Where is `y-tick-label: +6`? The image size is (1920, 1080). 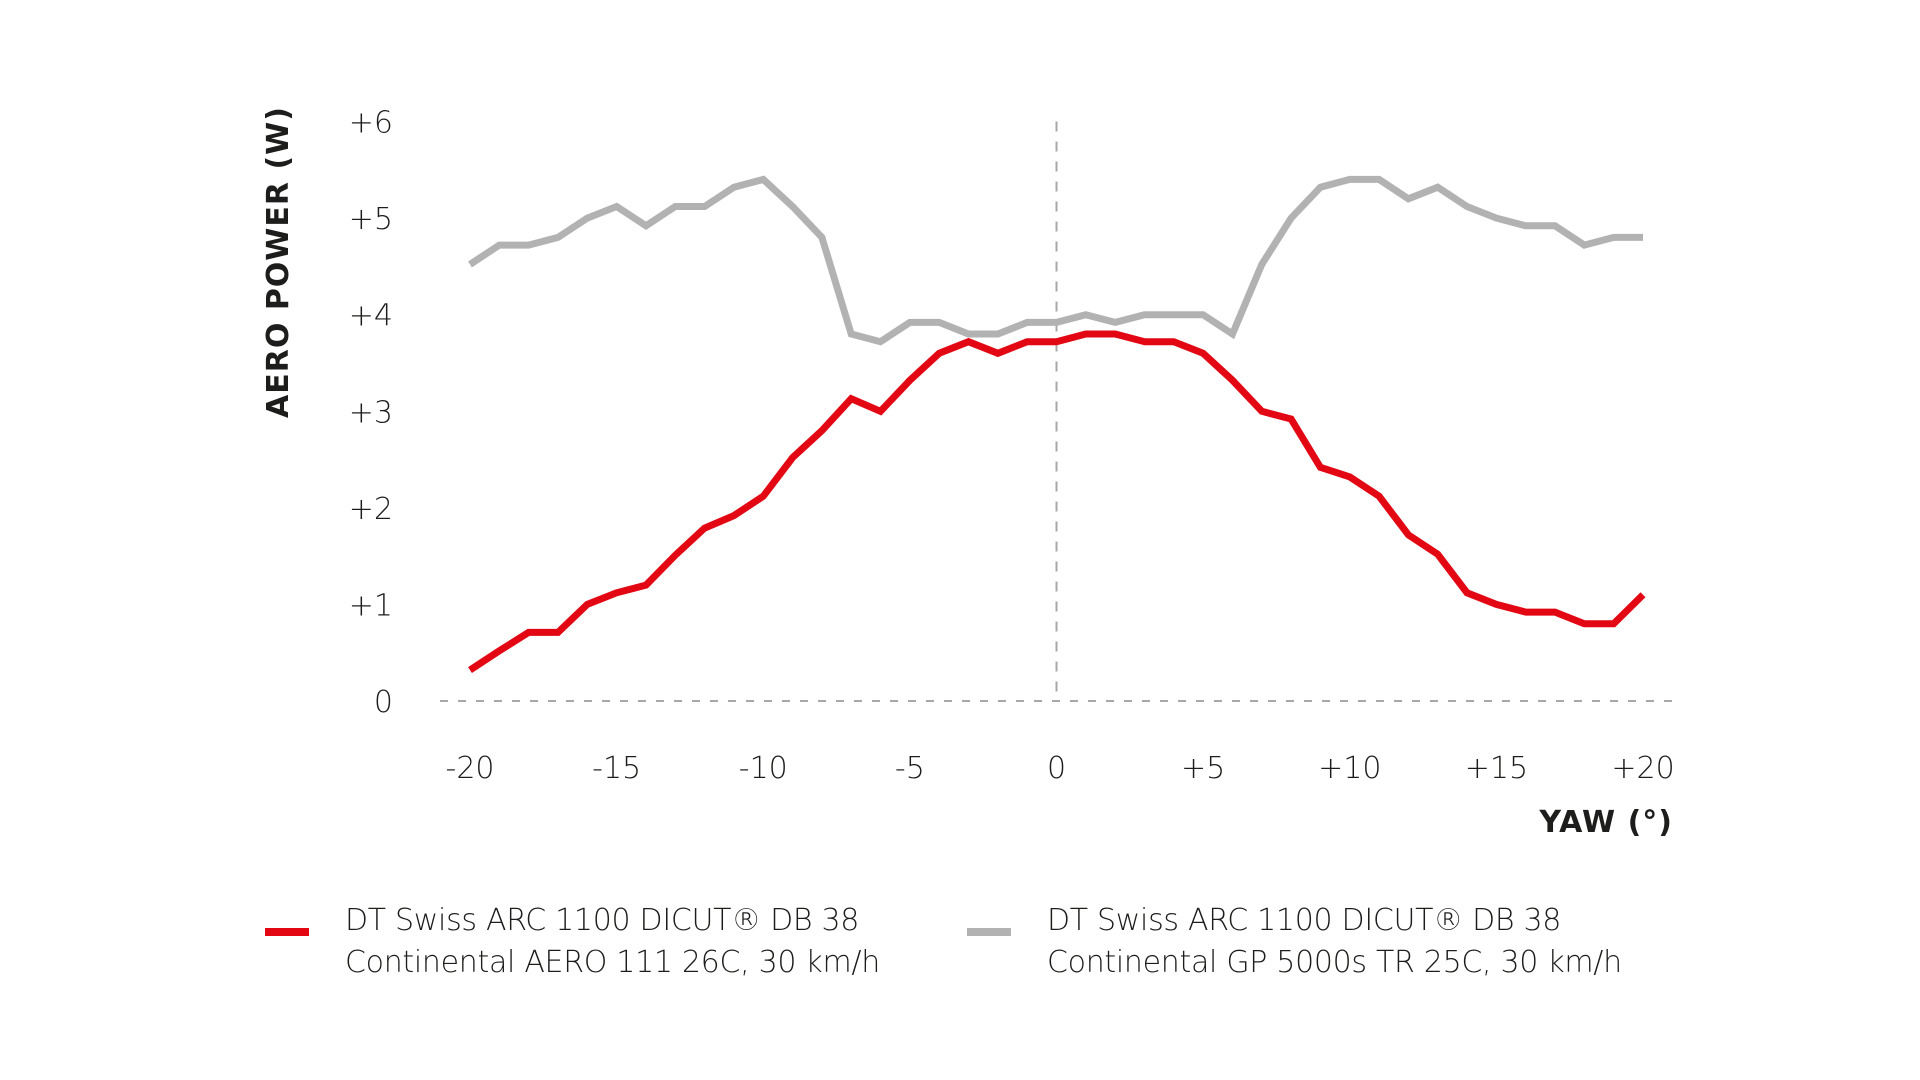 y-tick-label: +6 is located at coordinates (371, 123).